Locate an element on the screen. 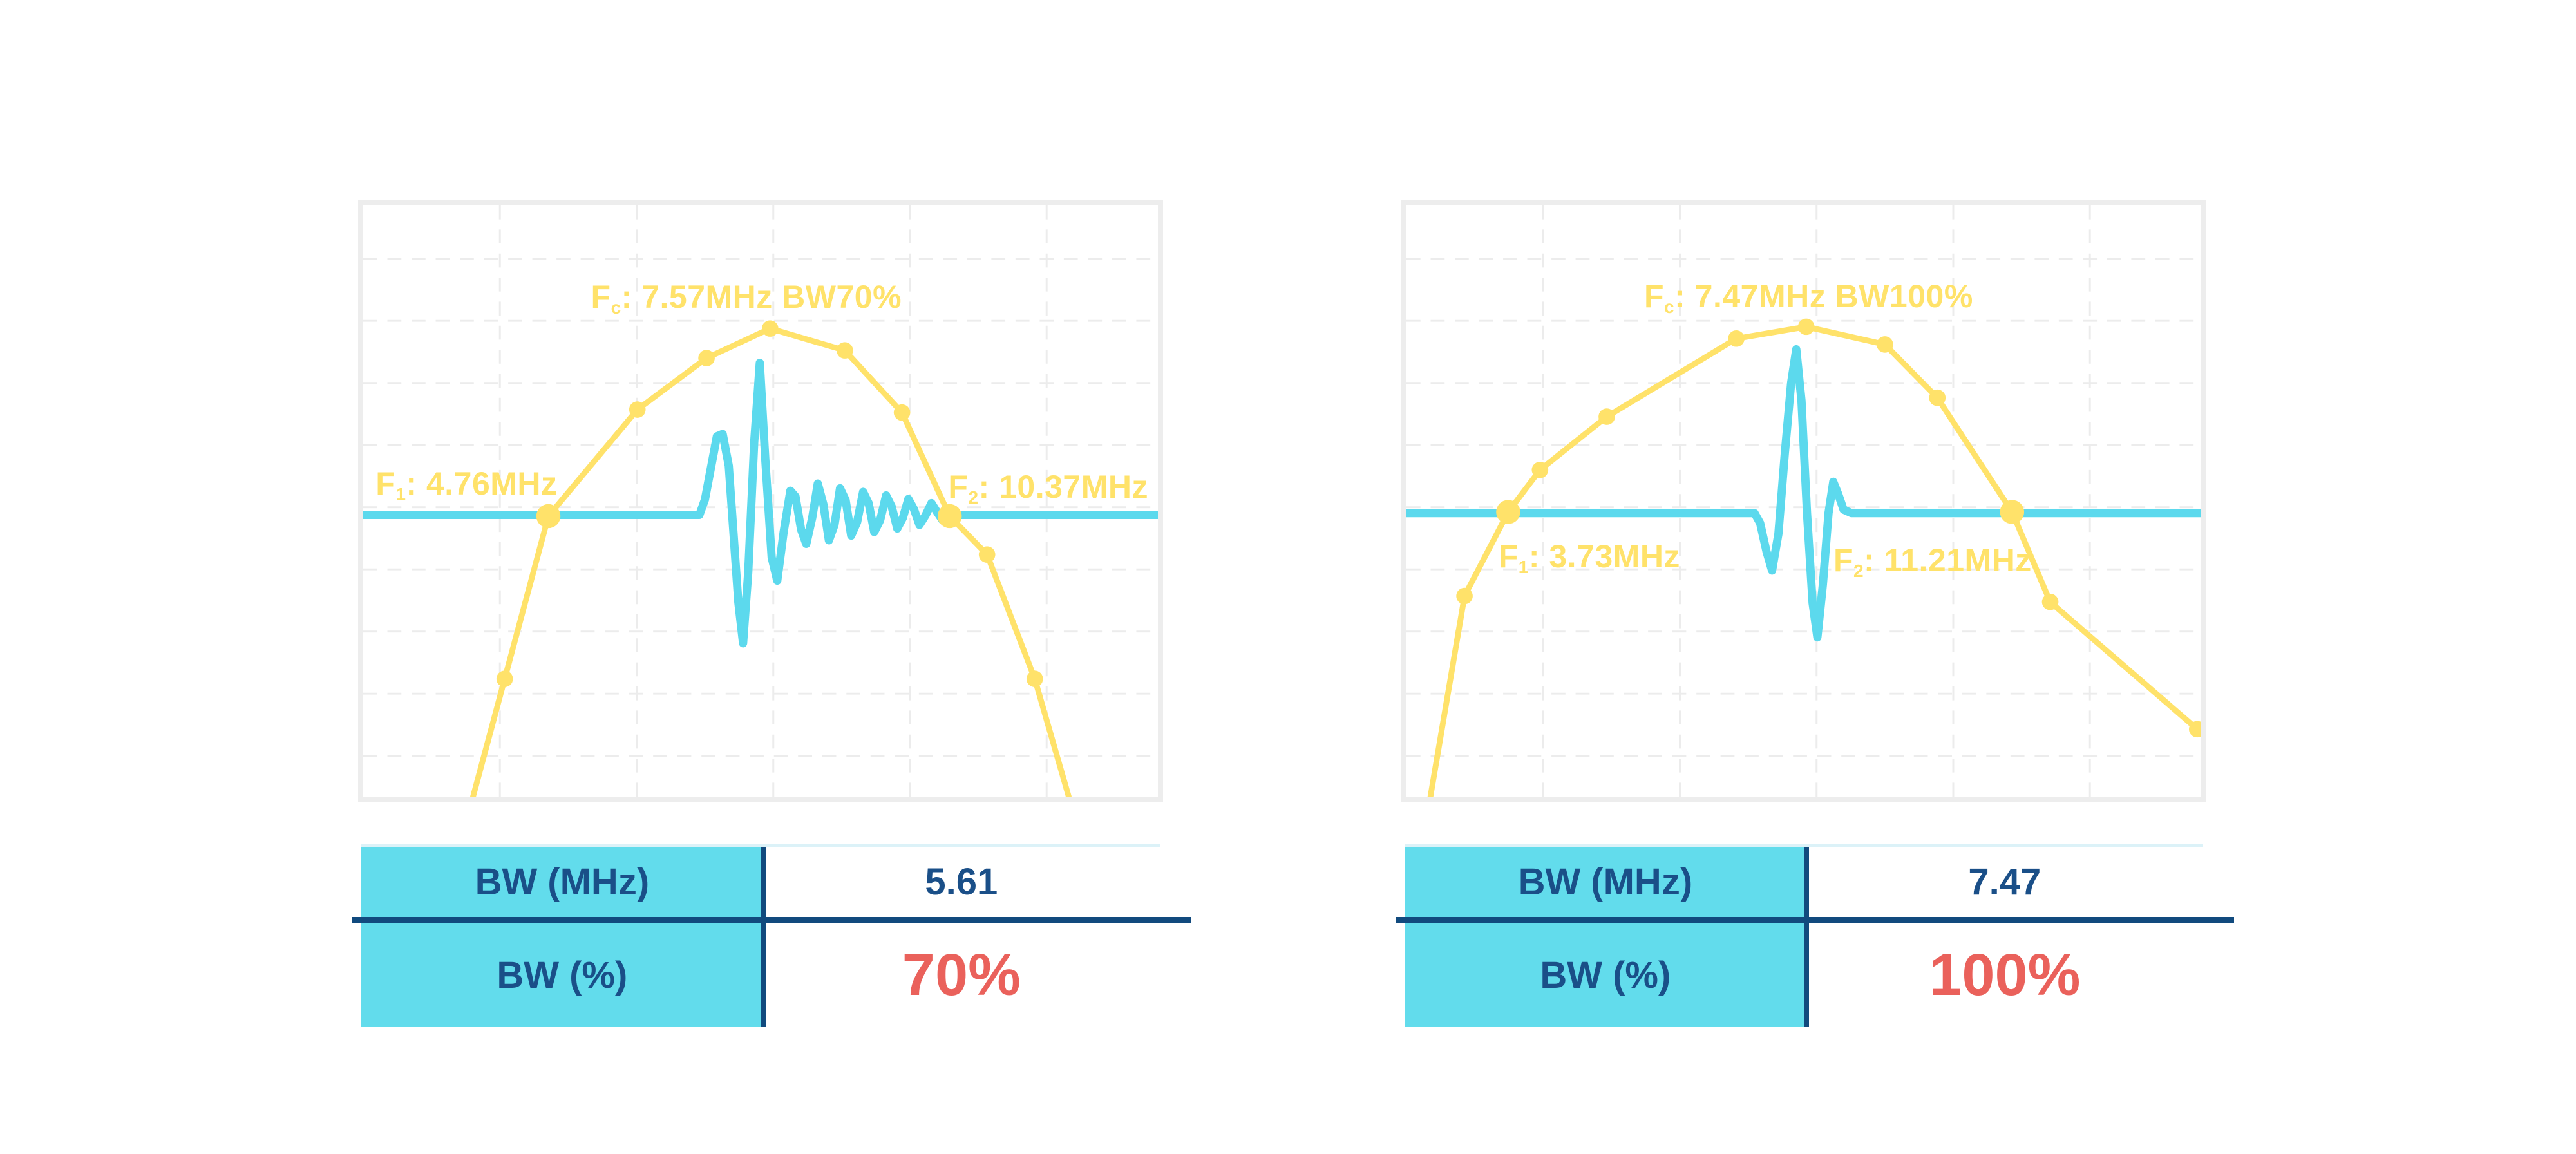  center-frequency-text: : 7.47MHz BW100% is located at coordinates (1824, 296).